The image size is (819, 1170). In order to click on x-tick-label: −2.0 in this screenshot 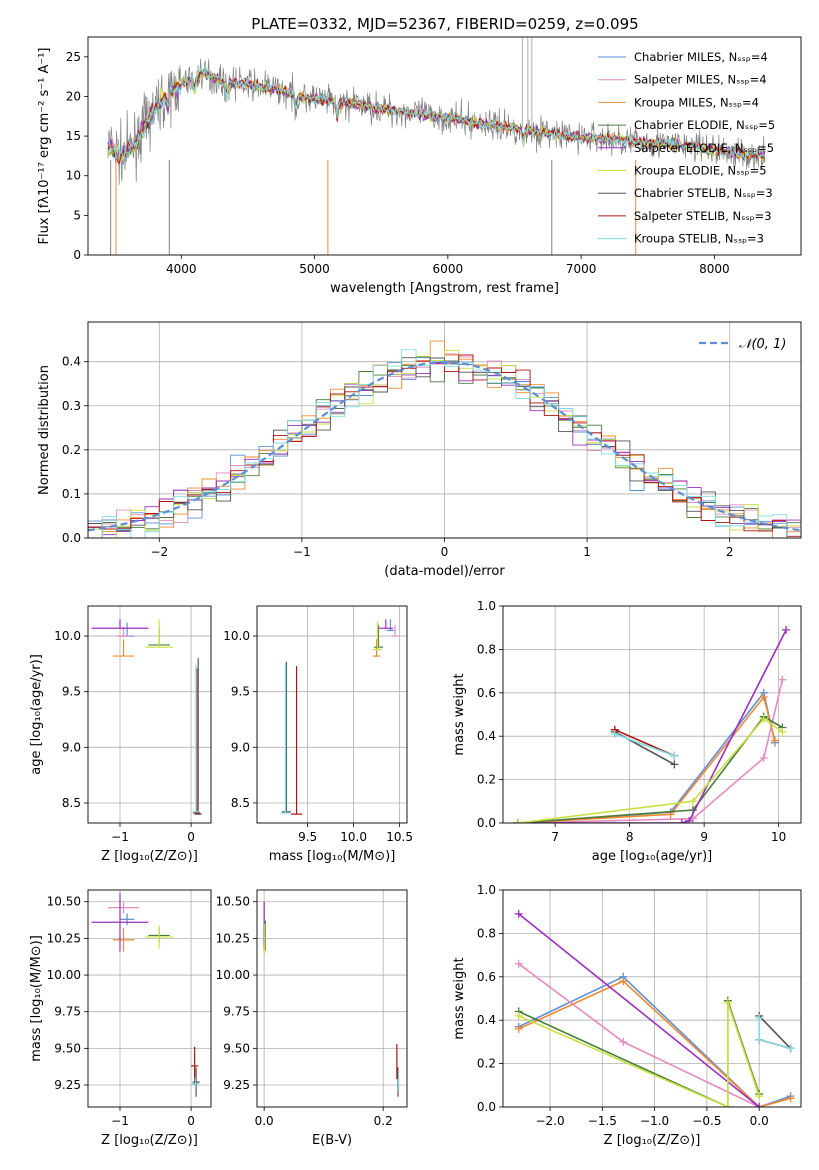, I will do `click(549, 1121)`.